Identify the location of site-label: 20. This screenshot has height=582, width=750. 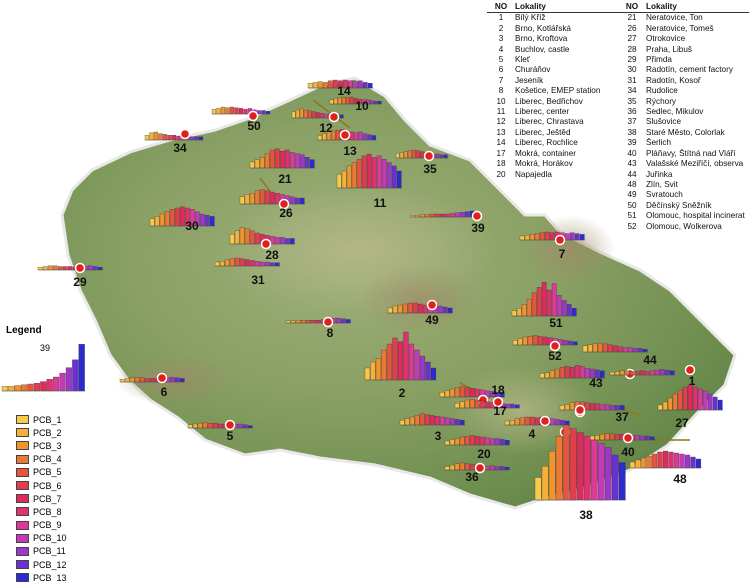
(484, 454).